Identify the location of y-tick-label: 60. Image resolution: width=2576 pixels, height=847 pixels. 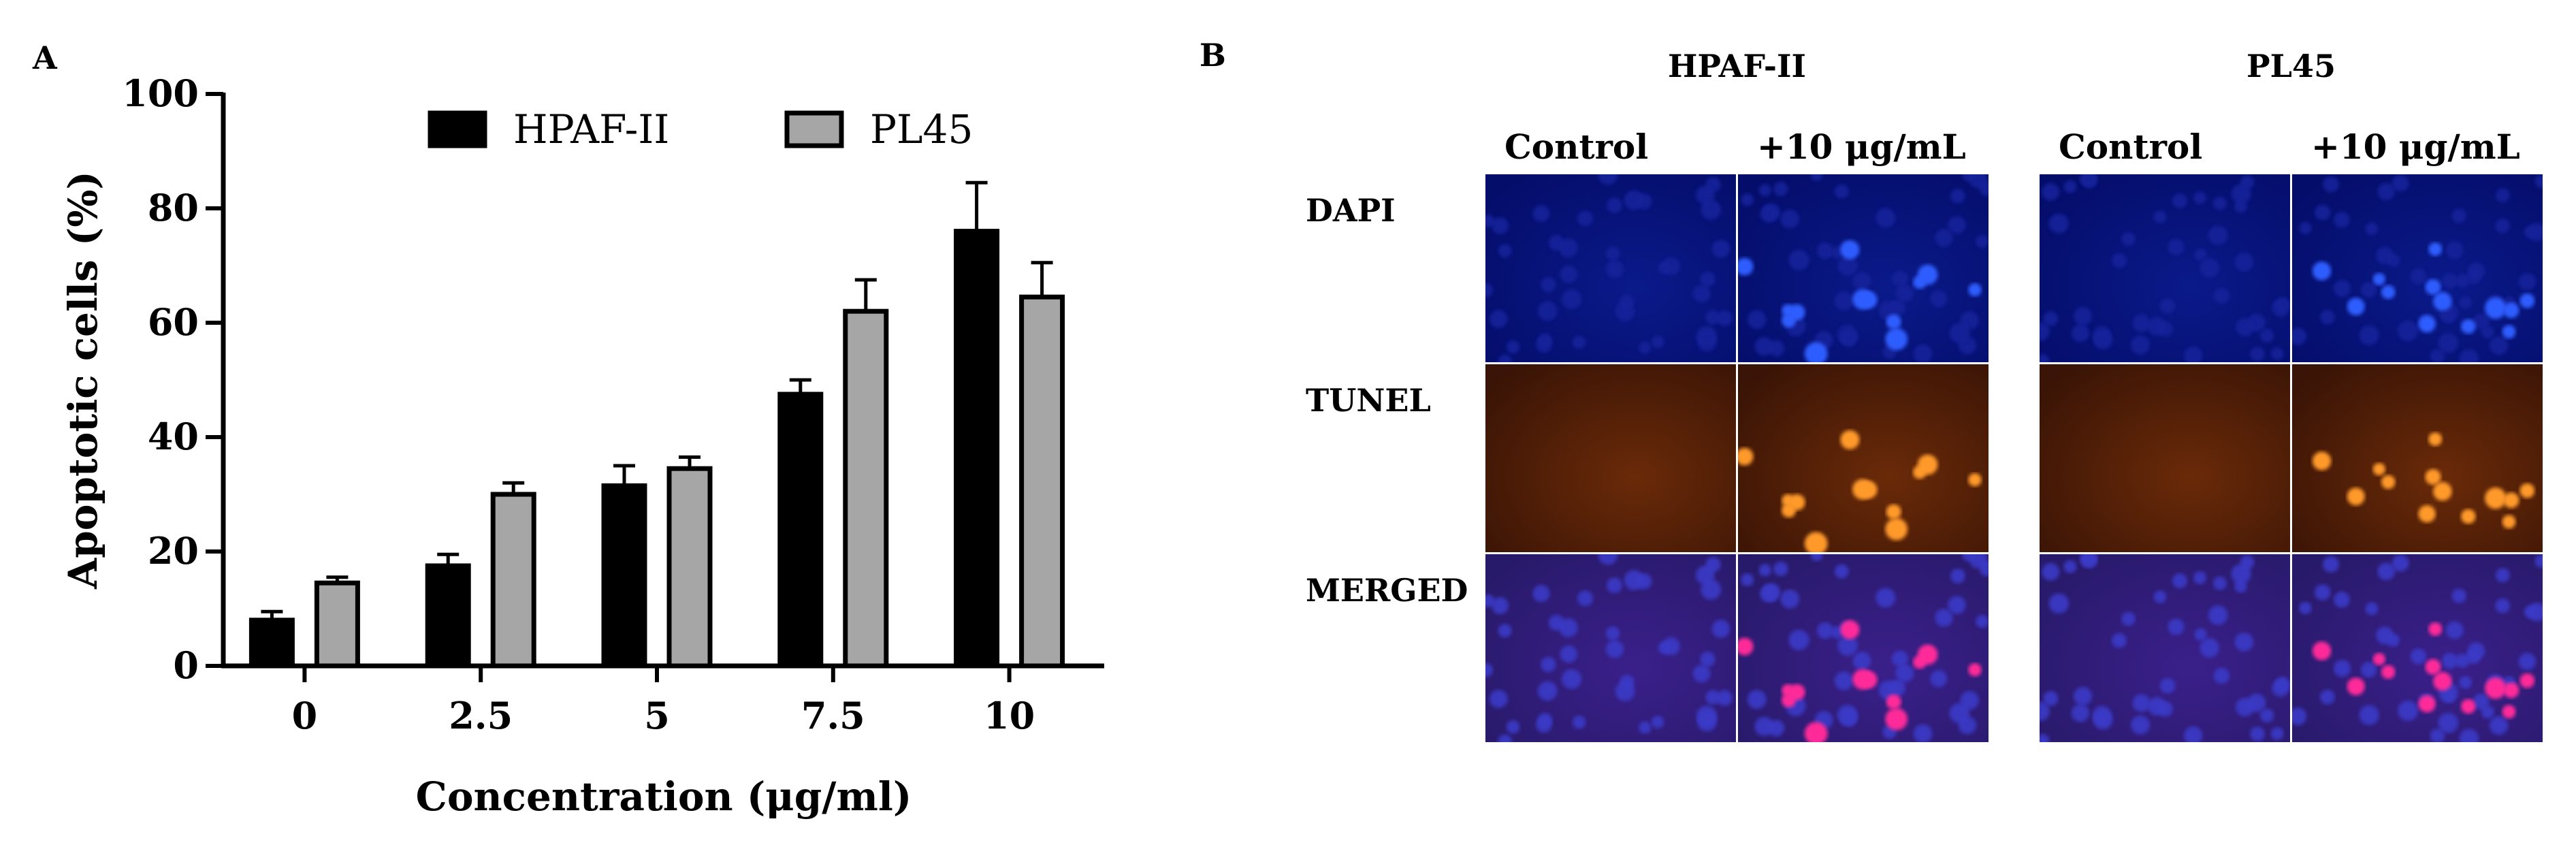
(173, 322).